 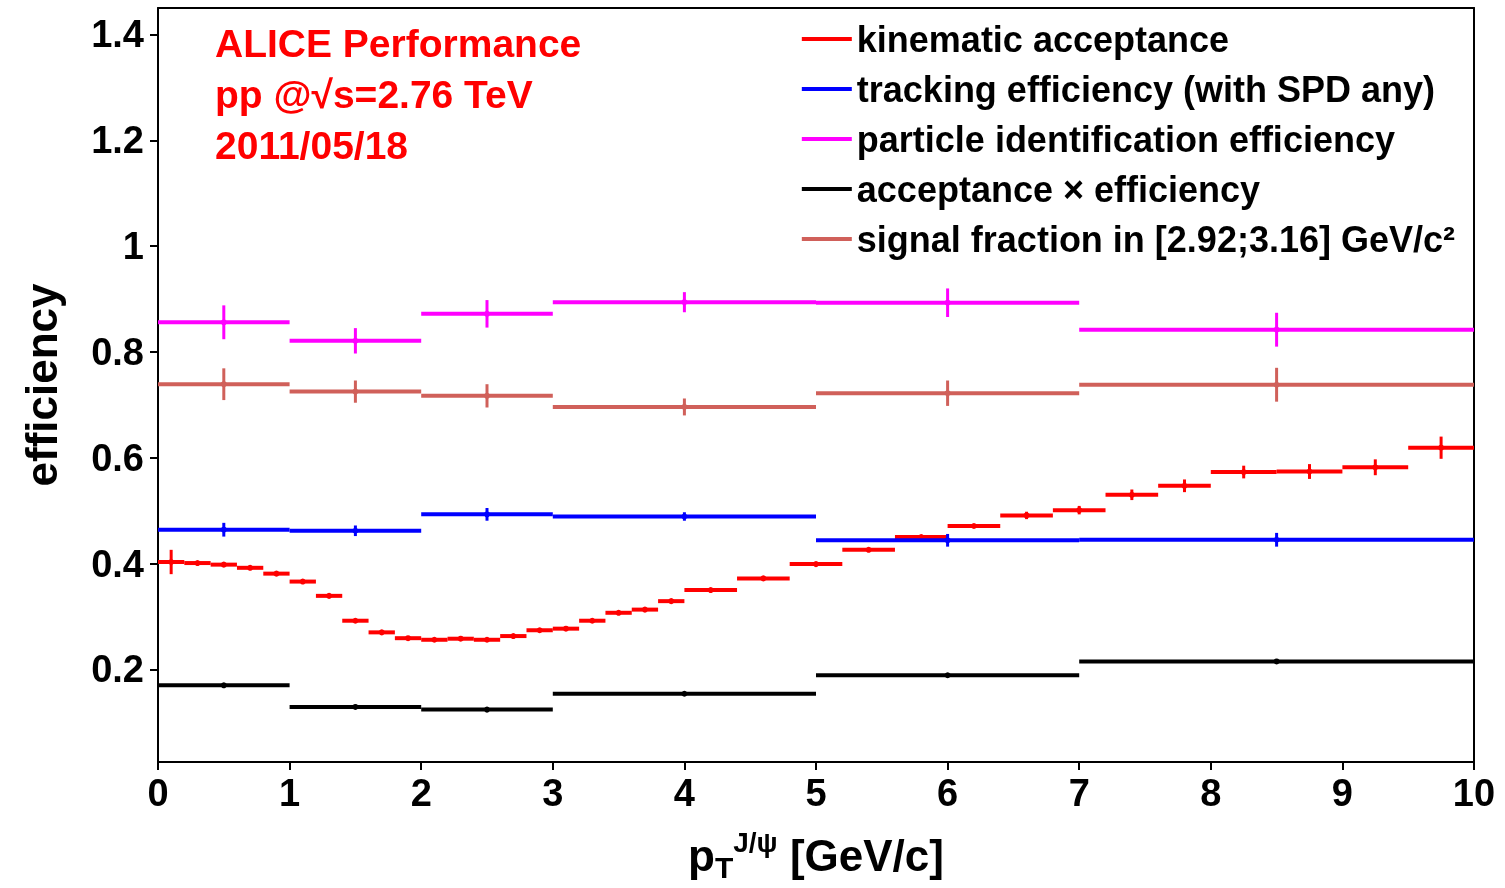 What do you see at coordinates (41, 384) in the screenshot?
I see `y-axis-title: efficiency` at bounding box center [41, 384].